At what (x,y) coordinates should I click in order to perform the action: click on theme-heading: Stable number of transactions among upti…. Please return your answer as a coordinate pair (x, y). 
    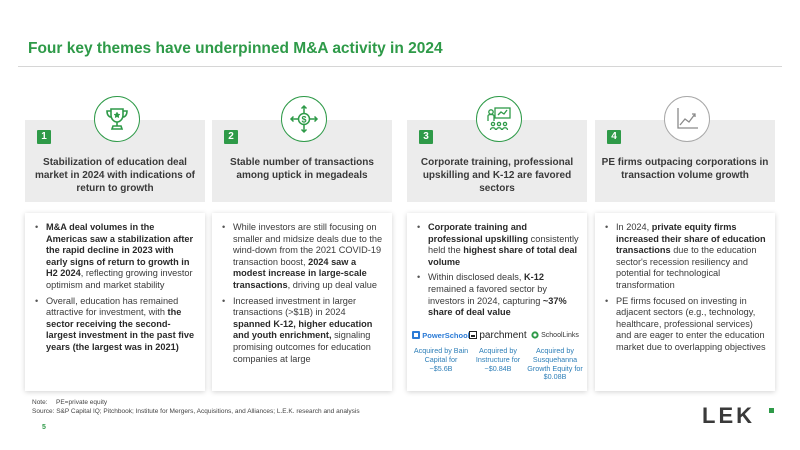
    Looking at the image, I should click on (302, 169).